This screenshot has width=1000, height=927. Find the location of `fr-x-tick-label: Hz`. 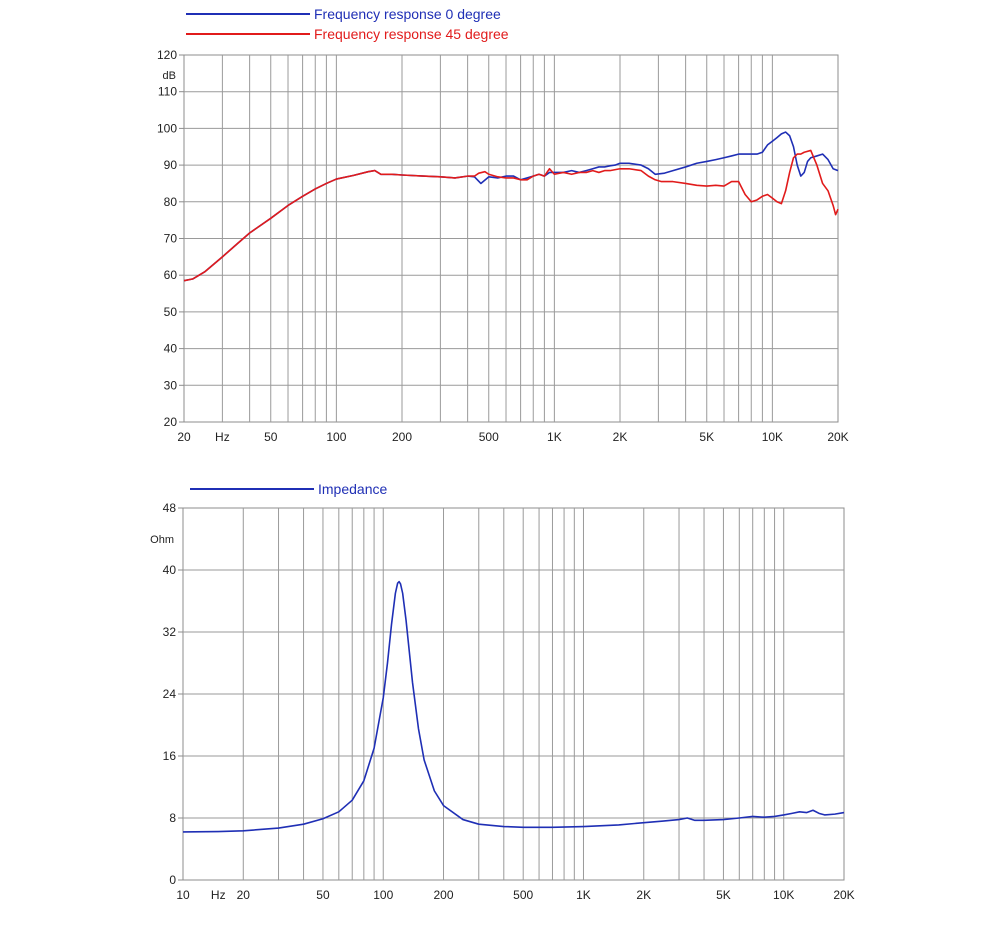

fr-x-tick-label: Hz is located at coordinates (222, 437).